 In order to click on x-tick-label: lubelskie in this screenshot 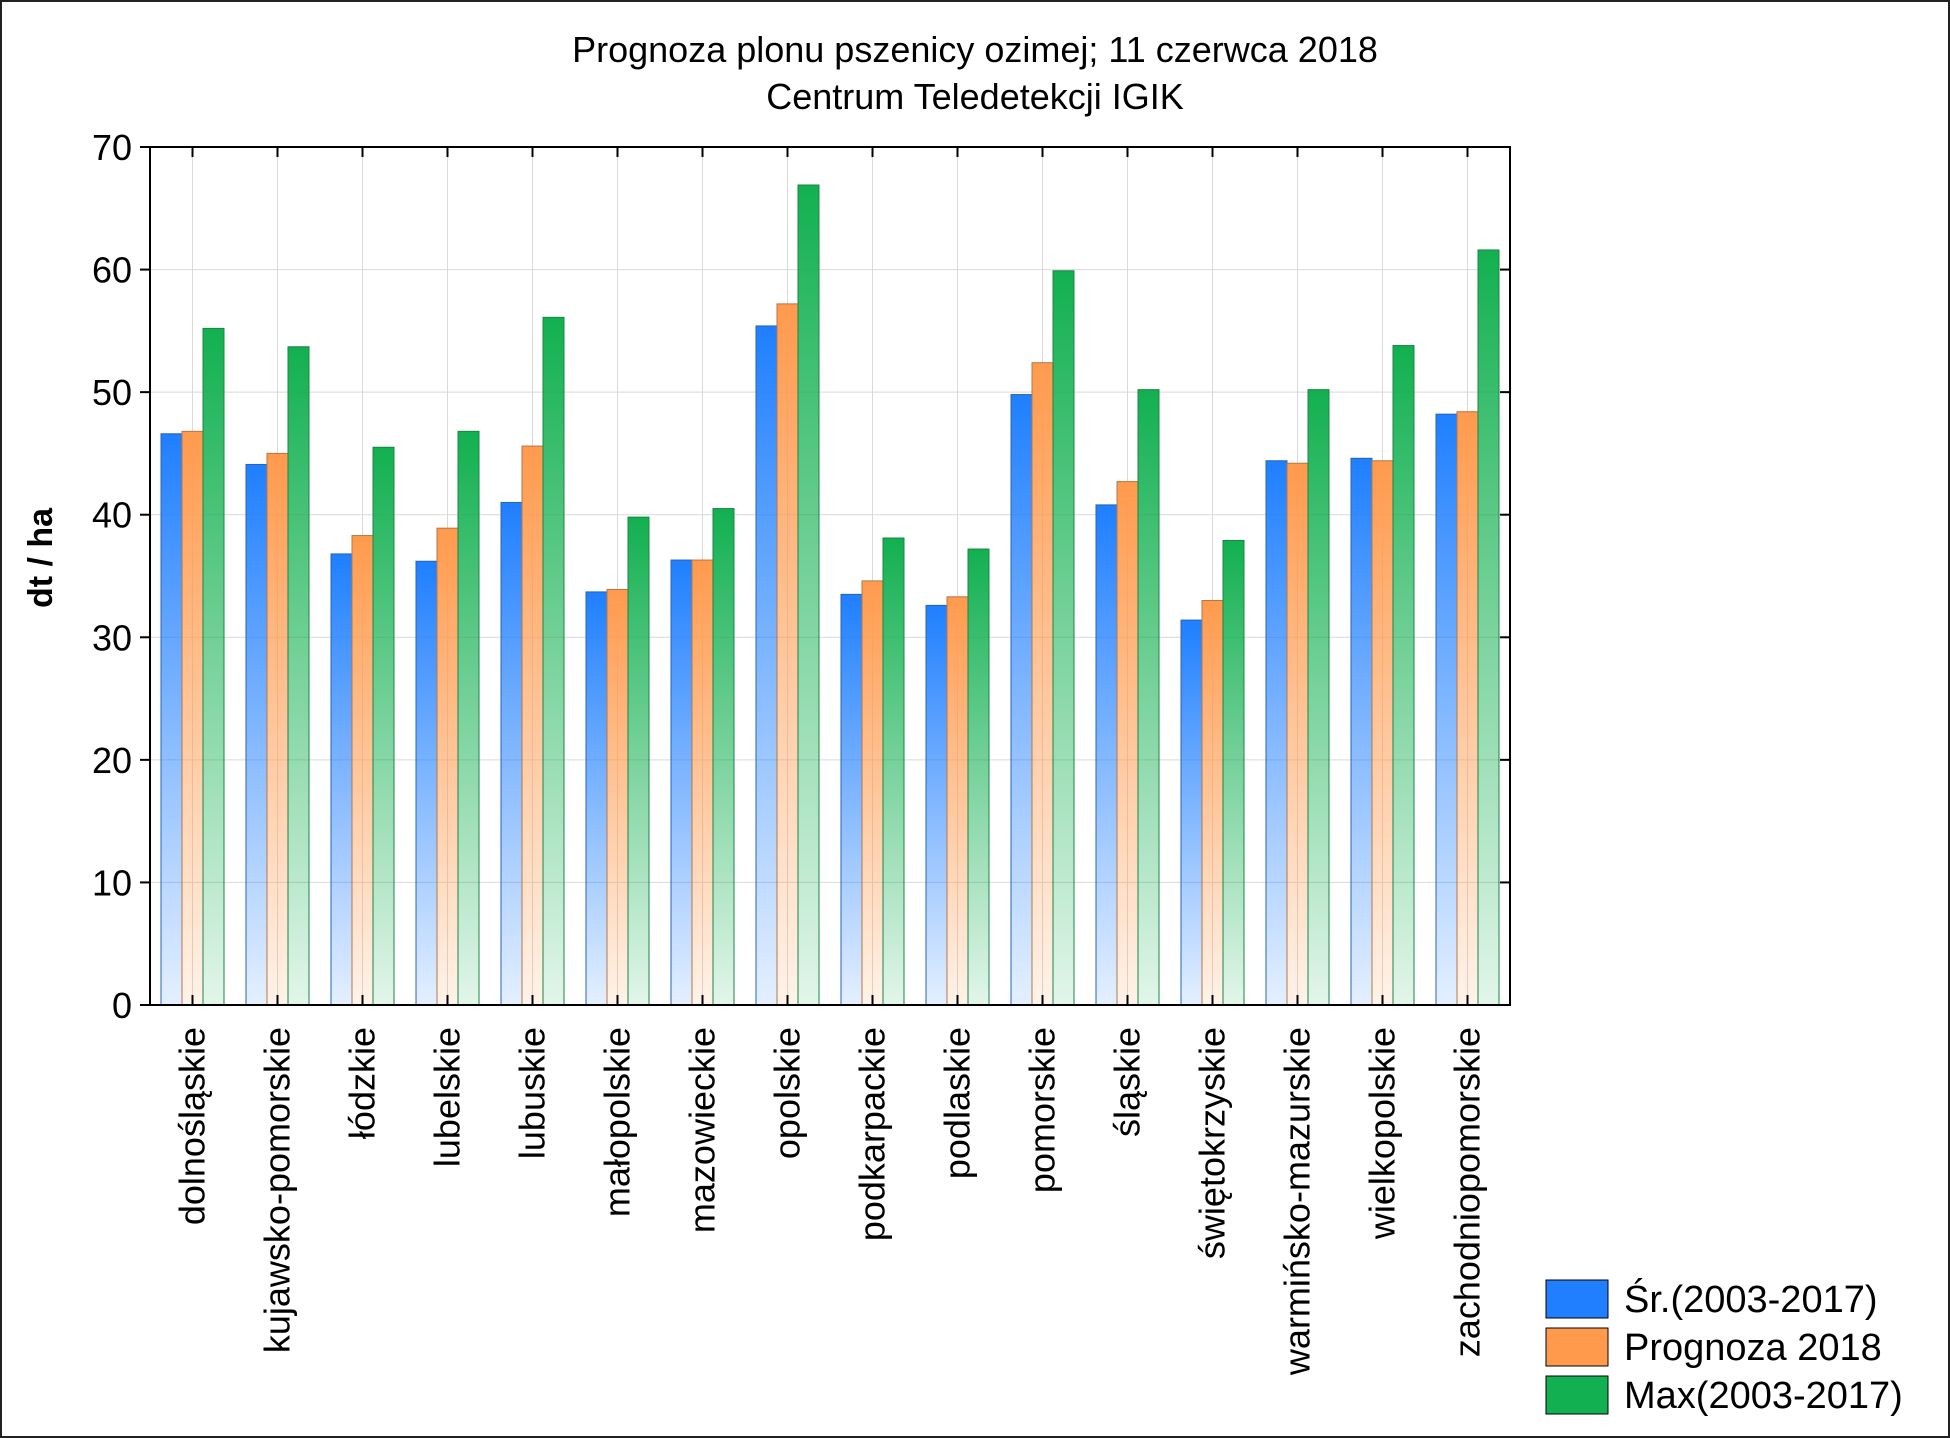, I will do `click(447, 1097)`.